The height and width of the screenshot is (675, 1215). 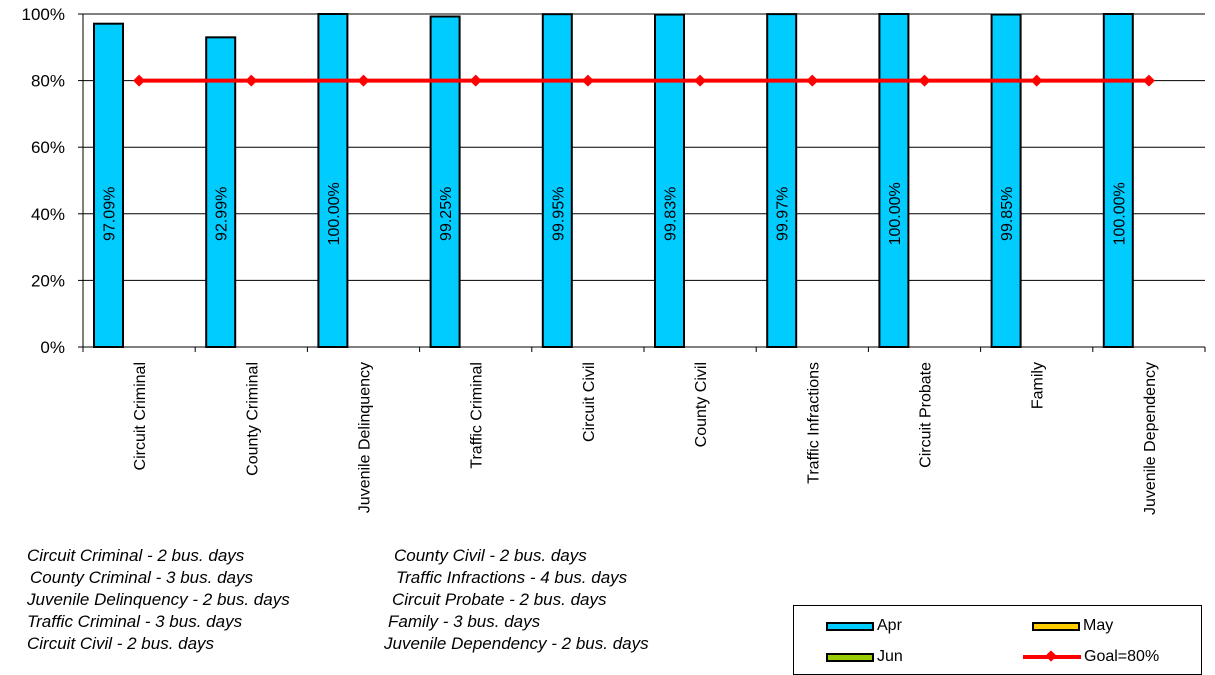 What do you see at coordinates (512, 577) in the screenshot?
I see `note-item: Traffic Infractions - 4 bus. days` at bounding box center [512, 577].